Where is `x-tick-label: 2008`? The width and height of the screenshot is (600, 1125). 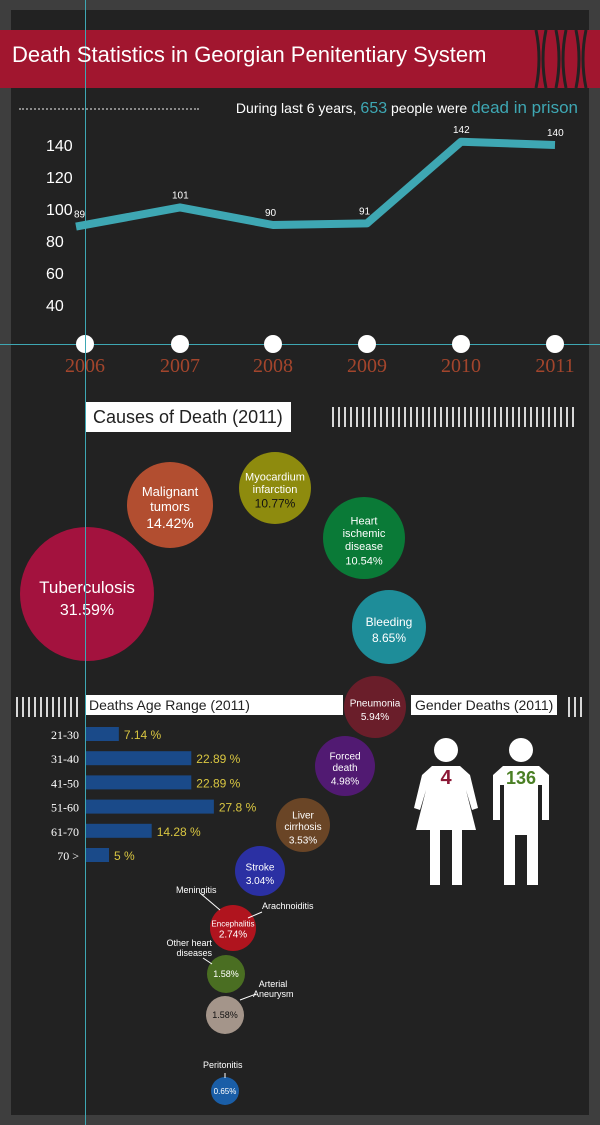 x-tick-label: 2008 is located at coordinates (273, 366).